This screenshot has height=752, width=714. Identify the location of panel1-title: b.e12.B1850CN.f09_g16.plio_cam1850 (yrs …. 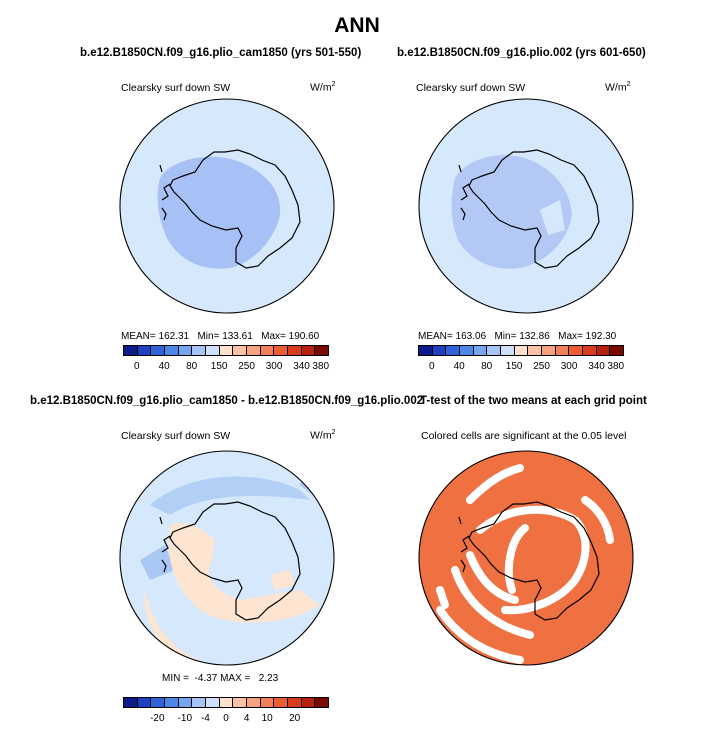
(221, 53).